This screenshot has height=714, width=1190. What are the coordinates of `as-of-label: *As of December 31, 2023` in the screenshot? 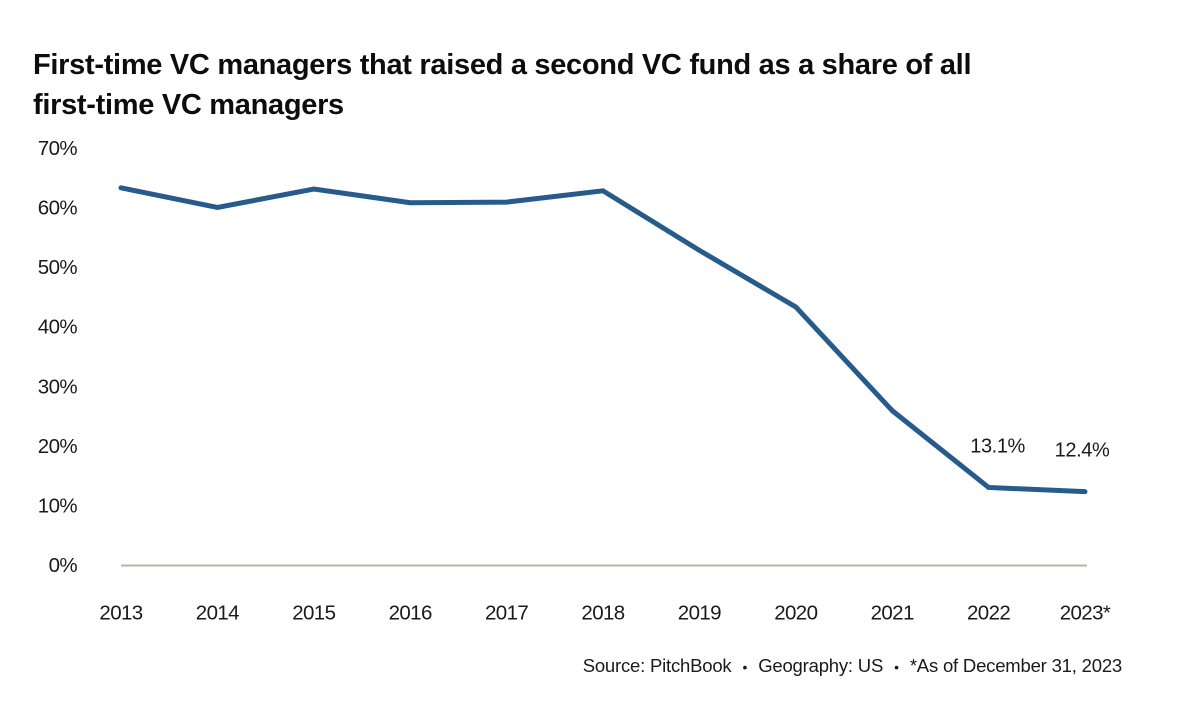 It's located at (1015, 665).